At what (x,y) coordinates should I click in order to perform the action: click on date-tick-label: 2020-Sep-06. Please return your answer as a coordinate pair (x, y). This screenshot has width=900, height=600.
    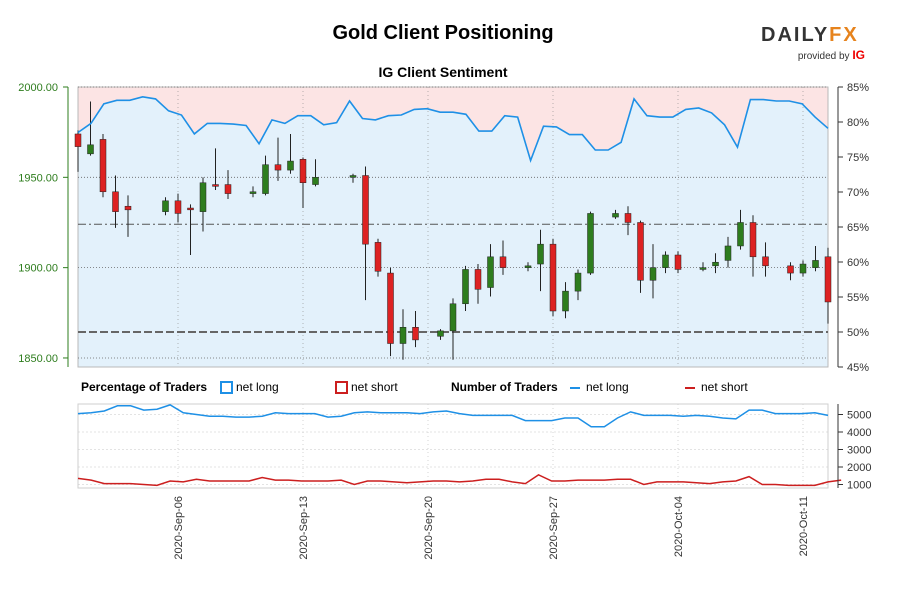
    Looking at the image, I should click on (179, 528).